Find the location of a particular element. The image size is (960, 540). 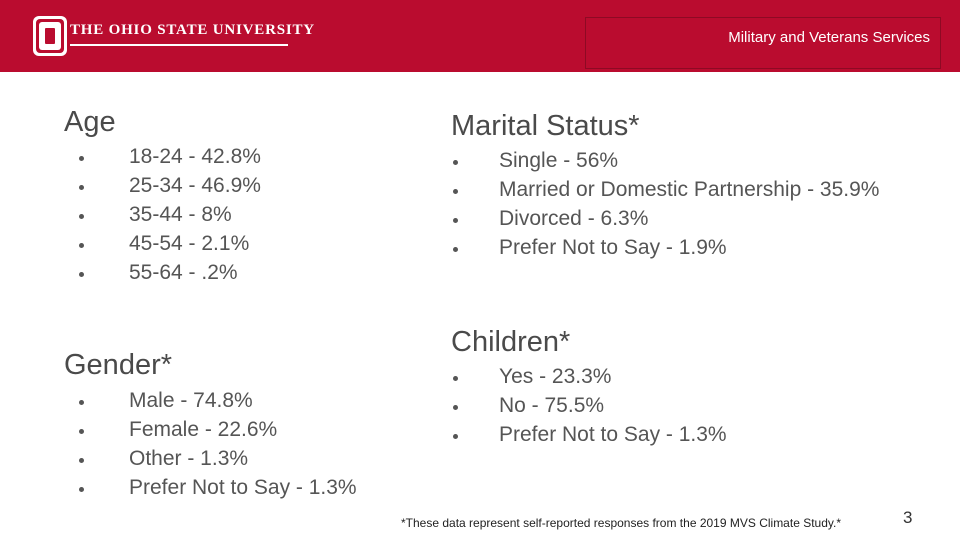

list-item: 25-34 - 46.9% is located at coordinates (170, 185).